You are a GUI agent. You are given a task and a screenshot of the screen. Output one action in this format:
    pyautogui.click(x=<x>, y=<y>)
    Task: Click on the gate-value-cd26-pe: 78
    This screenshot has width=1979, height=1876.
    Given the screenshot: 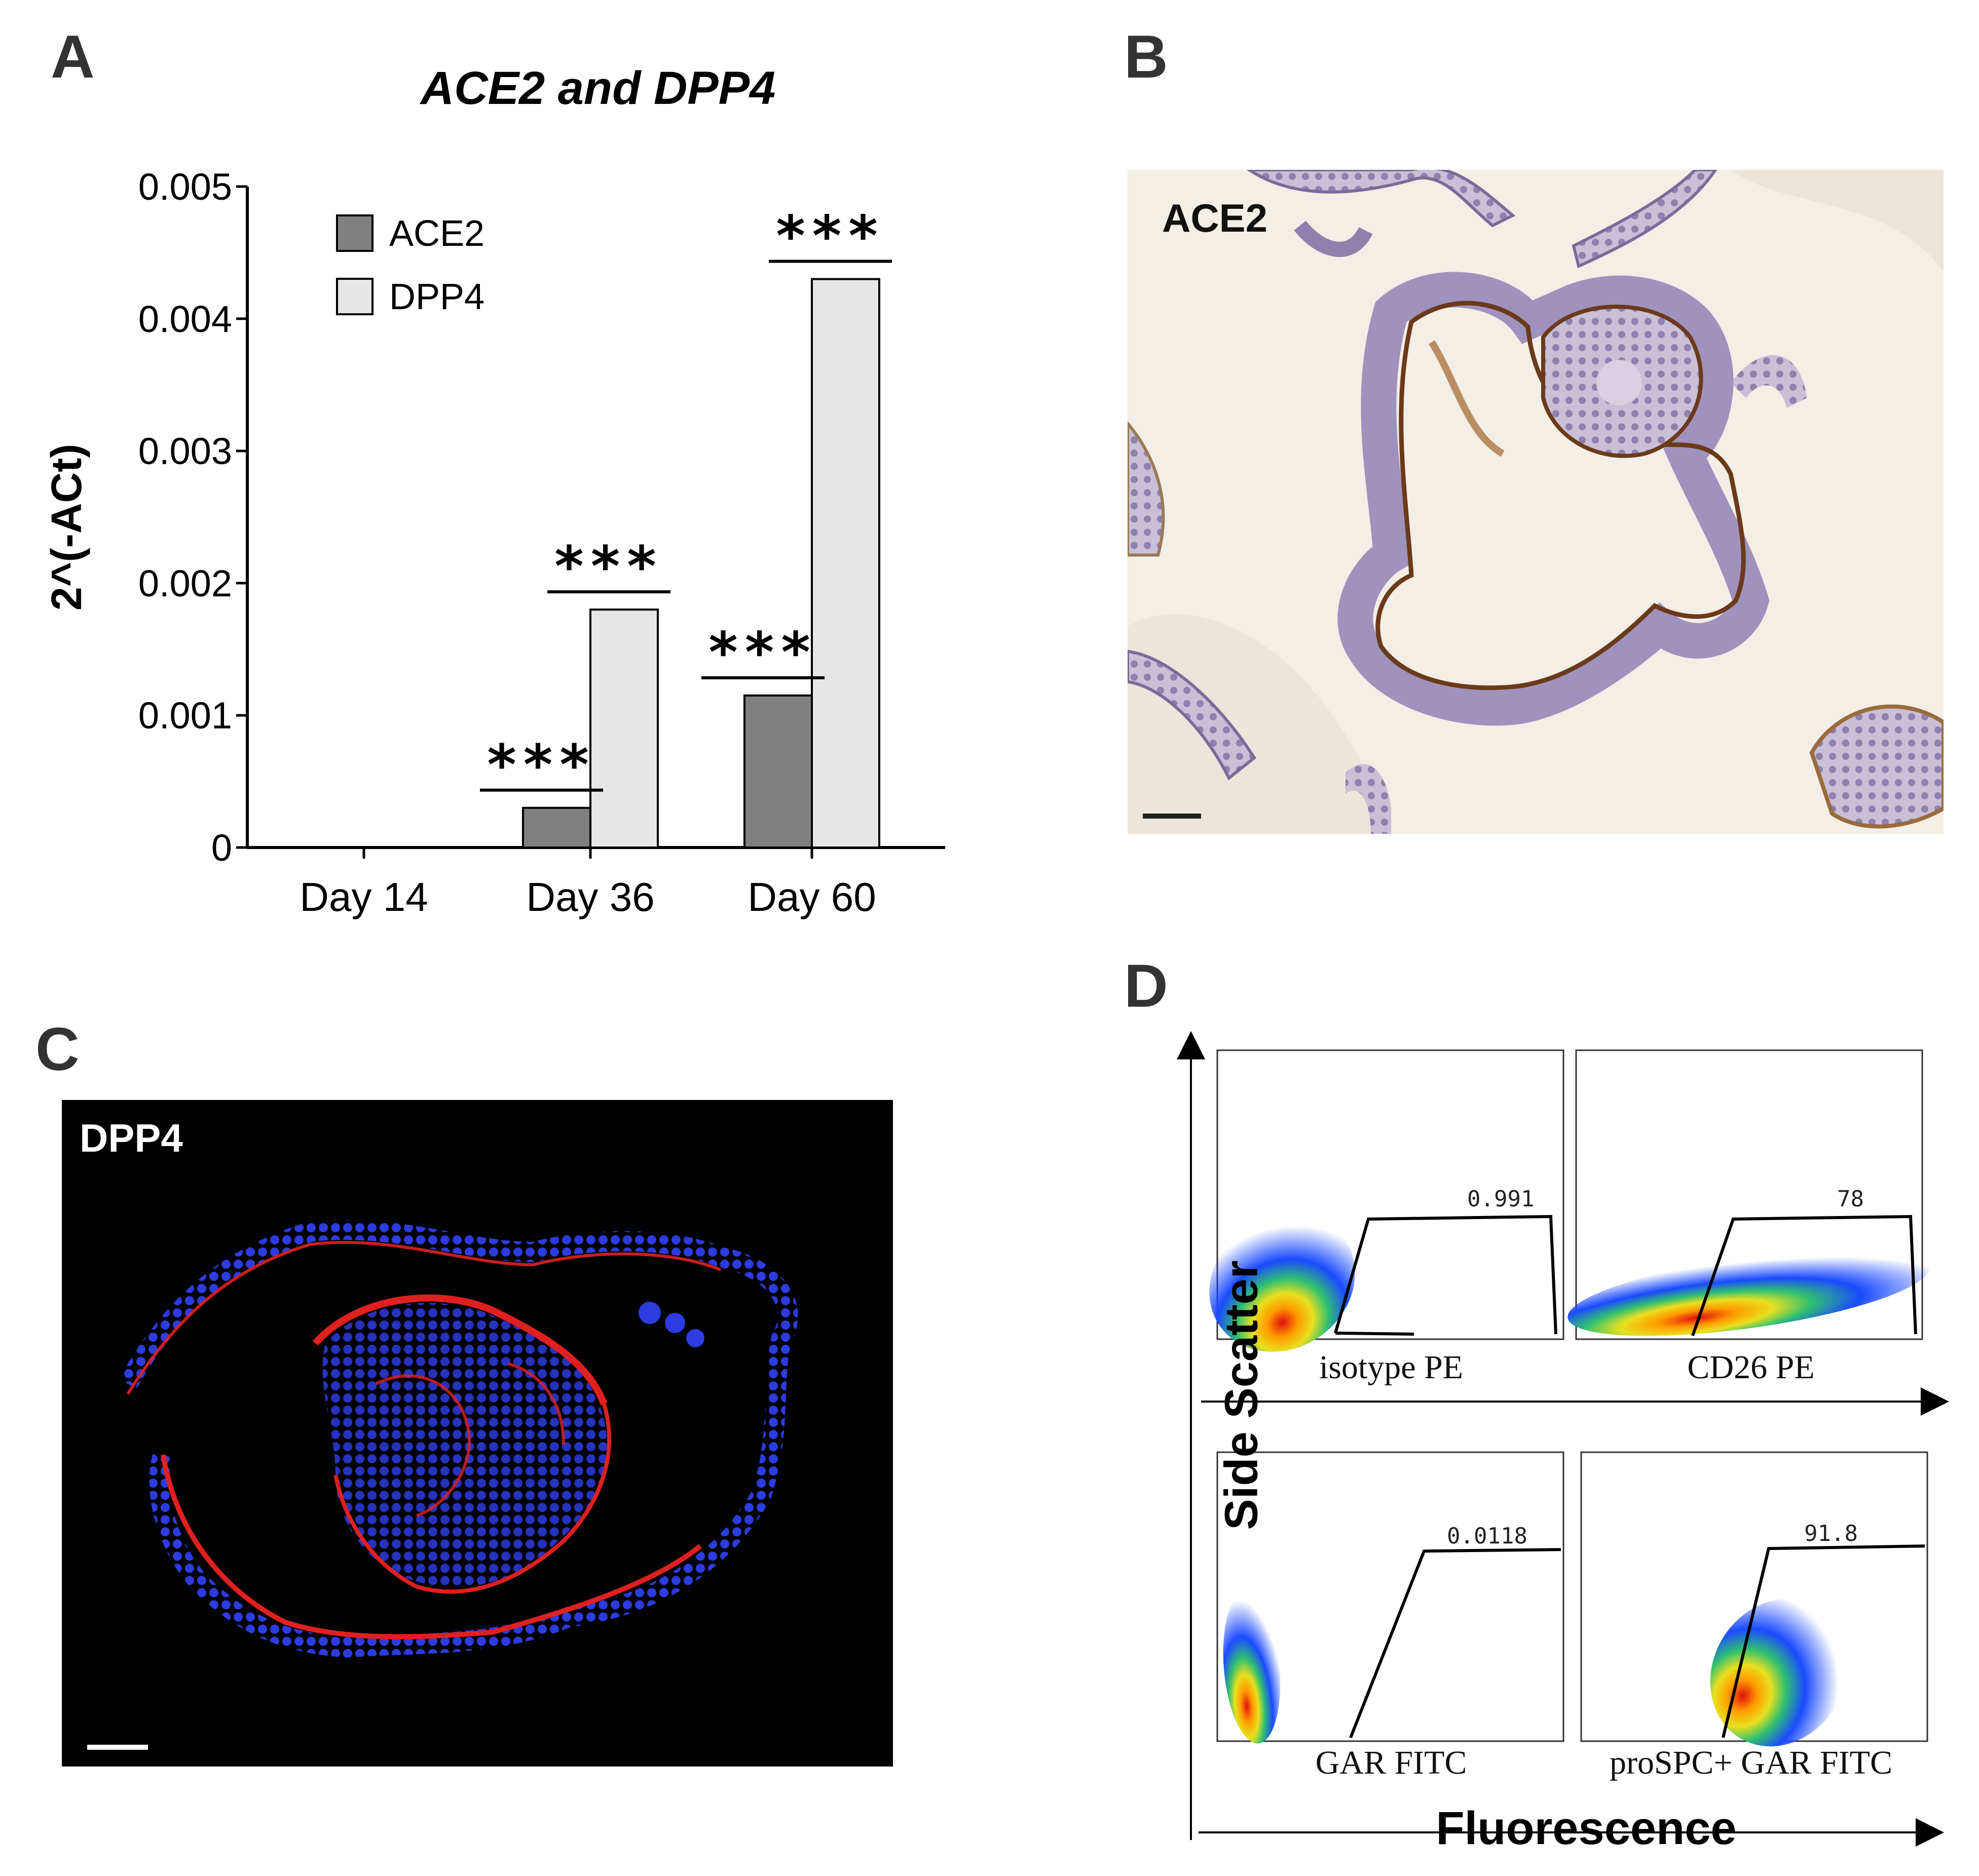 What is the action you would take?
    pyautogui.click(x=1851, y=1199)
    